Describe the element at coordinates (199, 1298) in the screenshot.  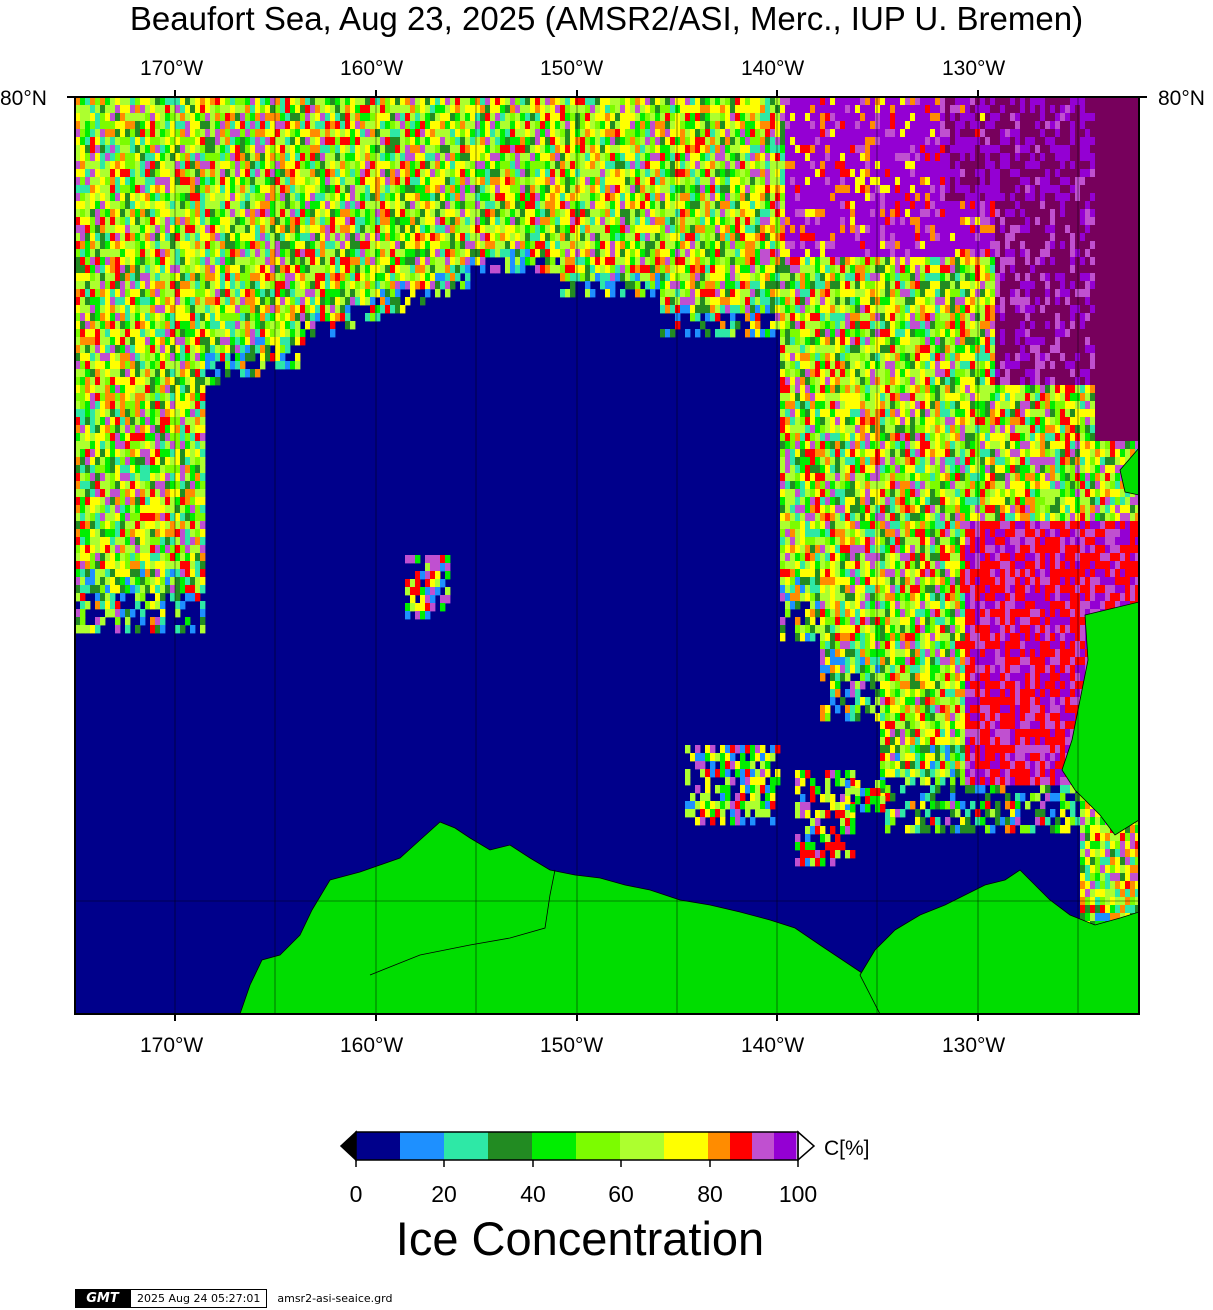
I see `gmt-timestamp: 2025 Aug 24 05:27:01` at that location.